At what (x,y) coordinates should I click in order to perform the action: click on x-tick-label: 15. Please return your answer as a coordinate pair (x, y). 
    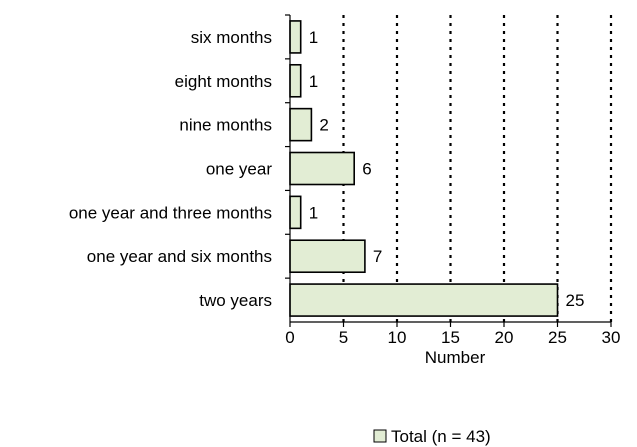
    Looking at the image, I should click on (450, 337).